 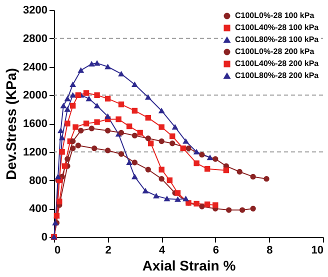 I want to click on legend-label: C100L80%-28 200 kPa, so click(x=277, y=75).